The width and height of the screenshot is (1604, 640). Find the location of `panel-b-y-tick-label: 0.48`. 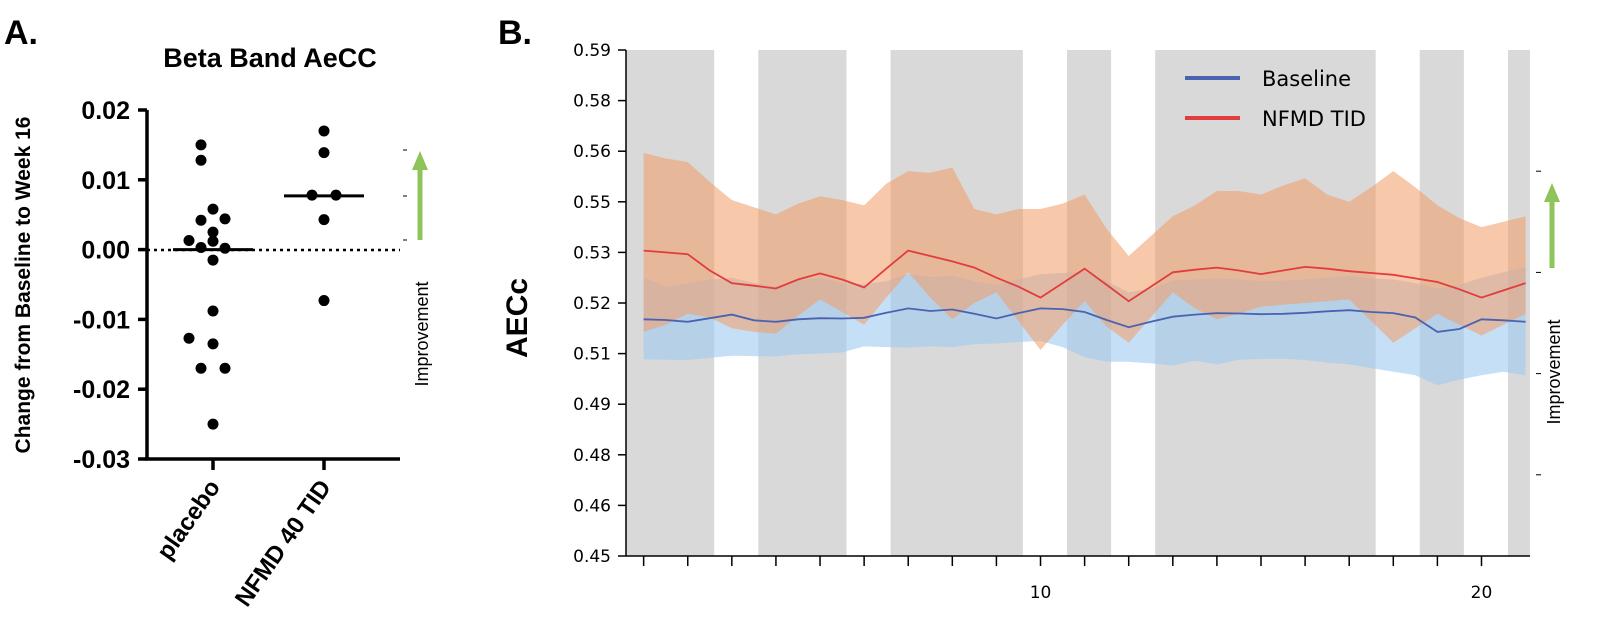

panel-b-y-tick-label: 0.48 is located at coordinates (592, 456).